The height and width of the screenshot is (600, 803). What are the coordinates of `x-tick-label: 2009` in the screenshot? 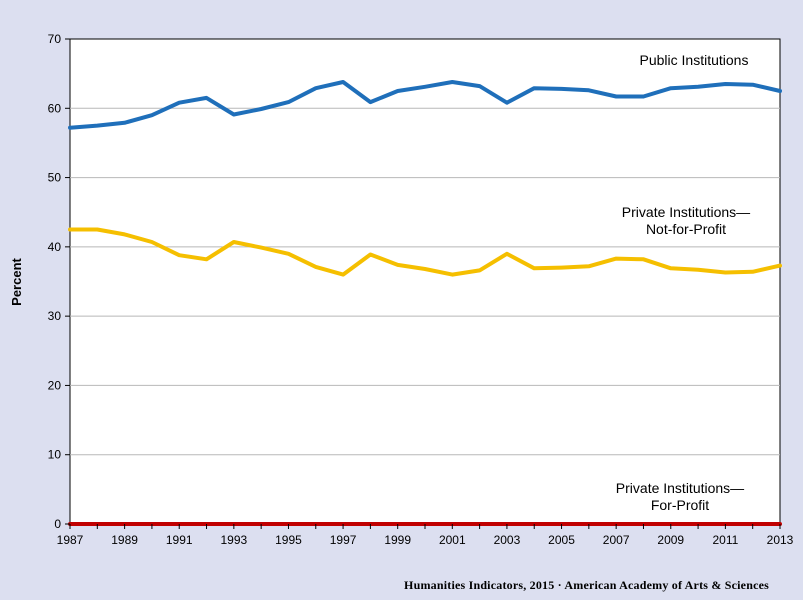 It's located at (670, 540).